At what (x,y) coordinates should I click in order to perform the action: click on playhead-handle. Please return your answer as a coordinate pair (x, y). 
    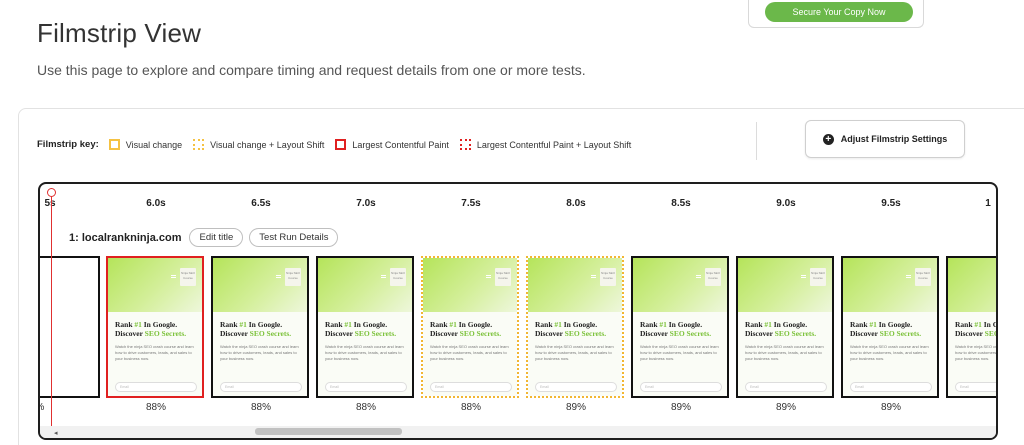
    Looking at the image, I should click on (51, 192).